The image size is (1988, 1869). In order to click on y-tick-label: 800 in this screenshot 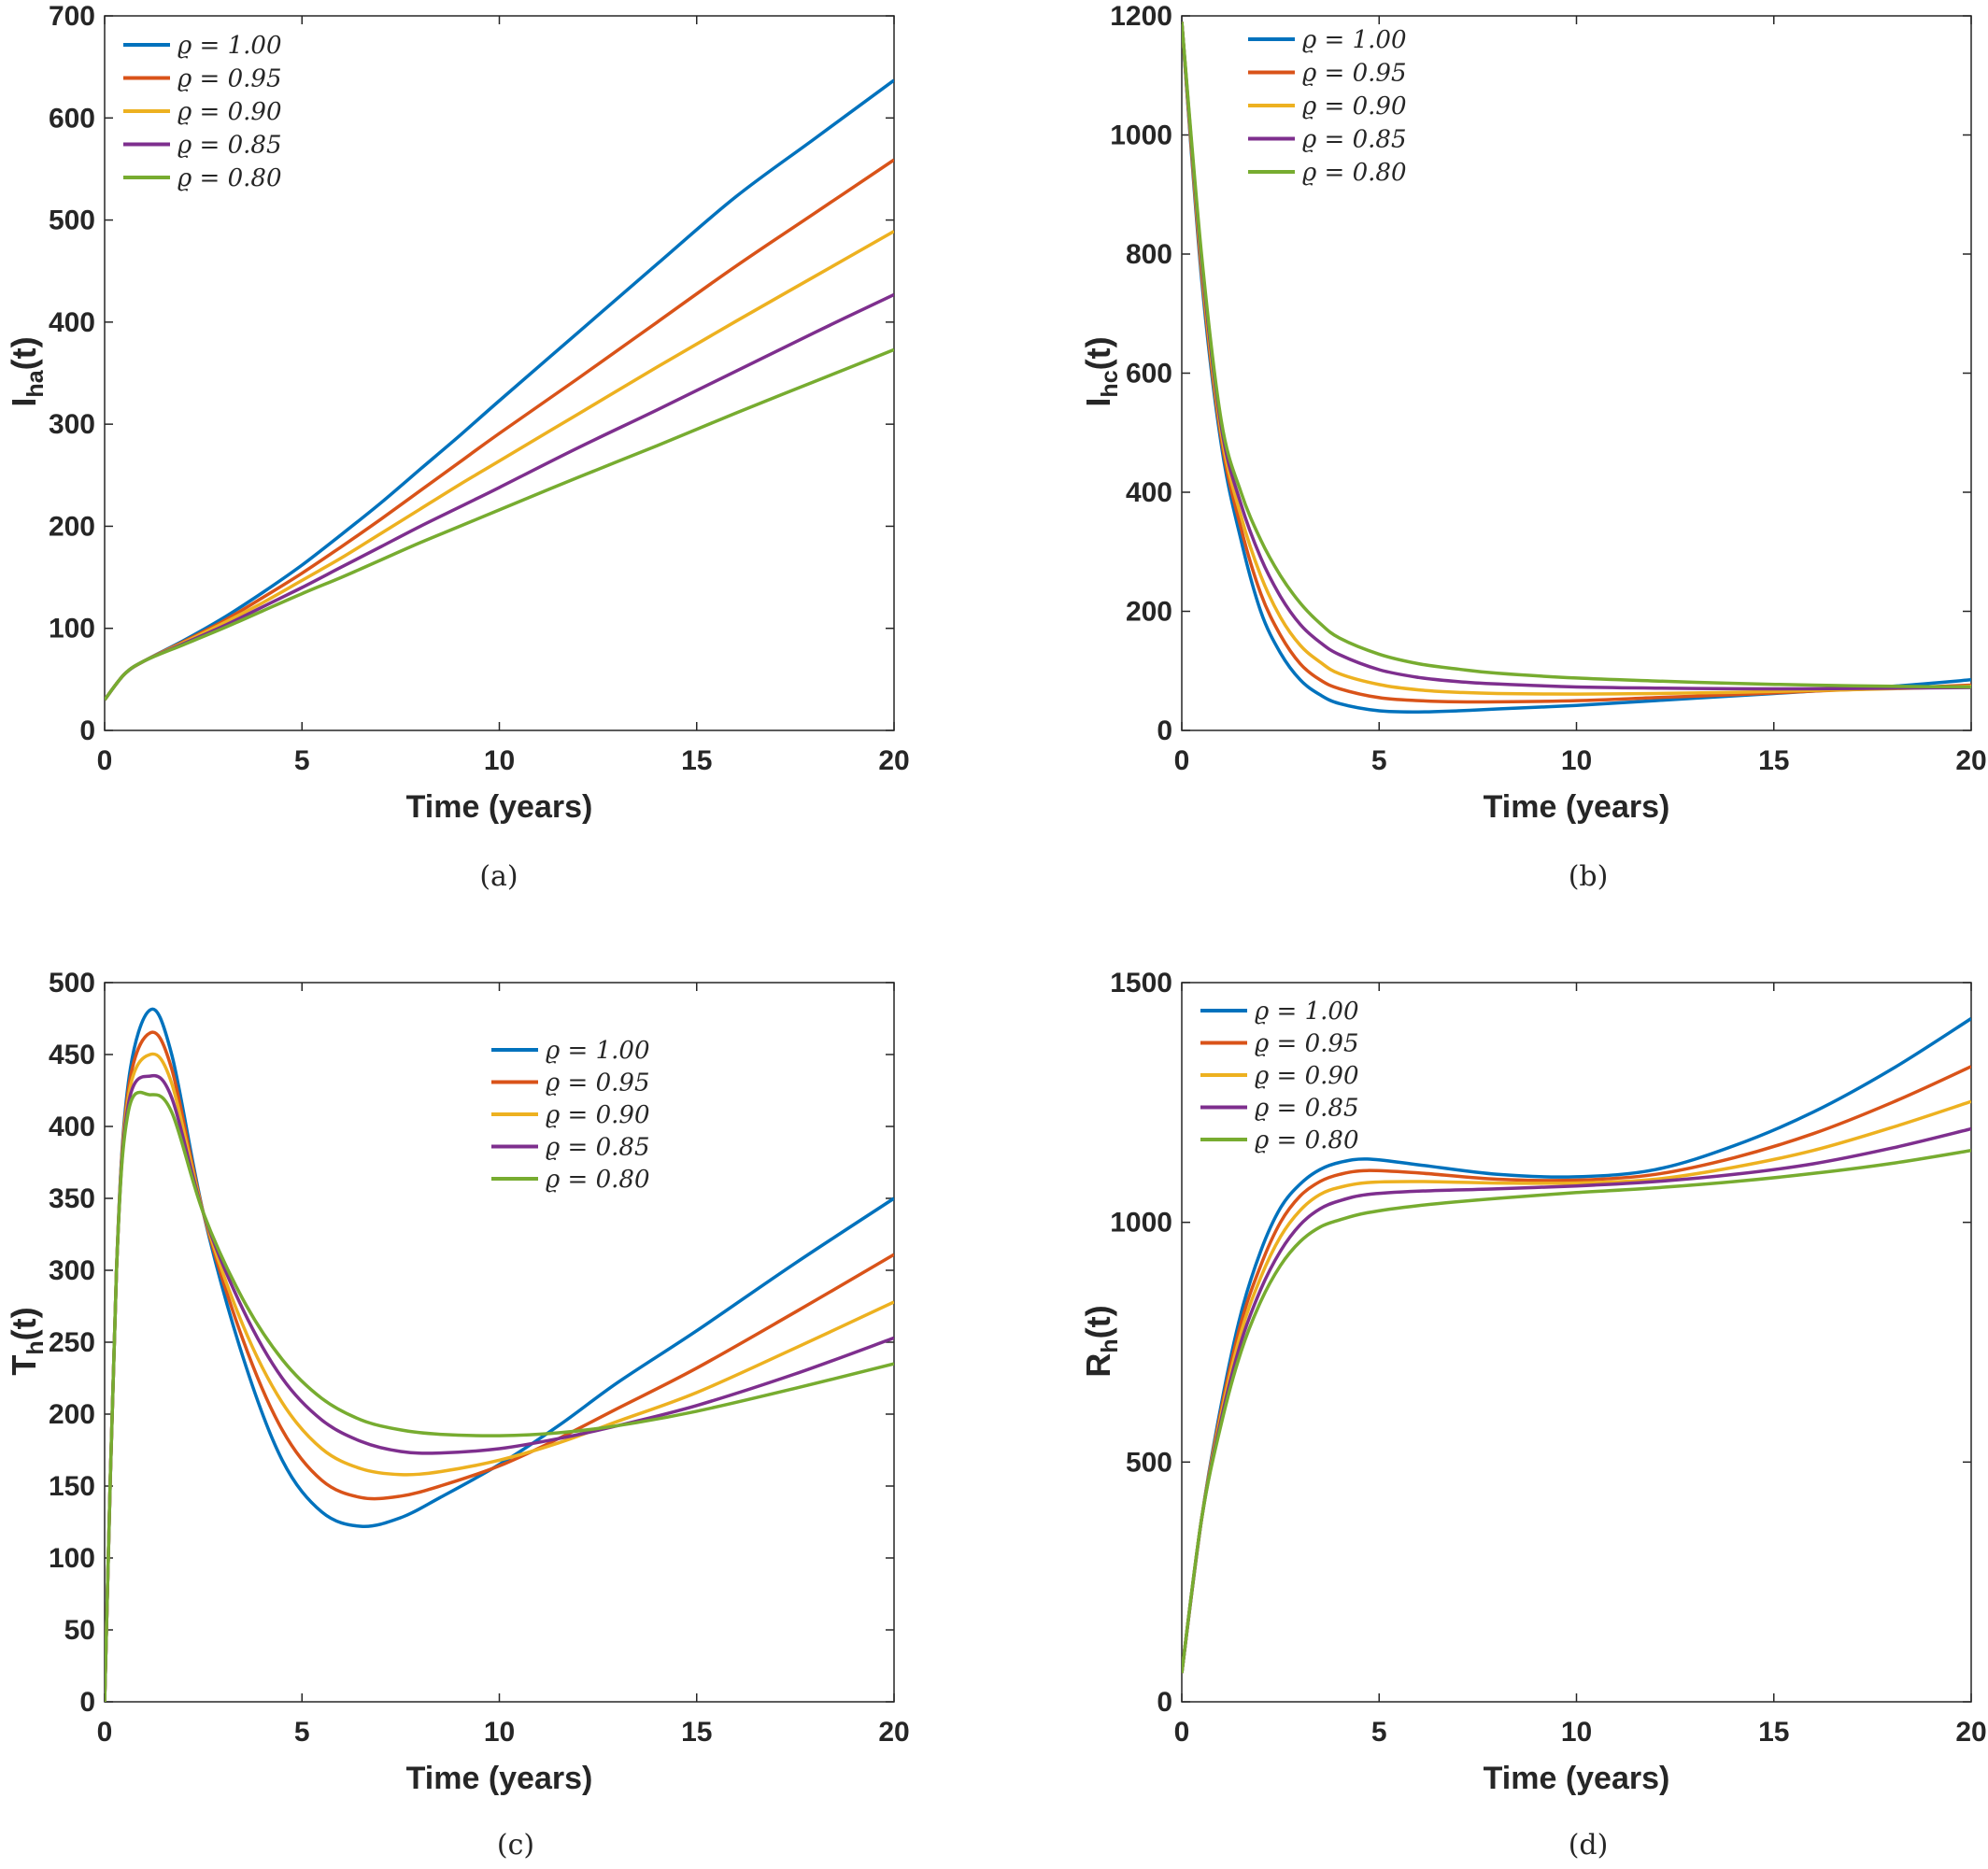, I will do `click(1149, 254)`.